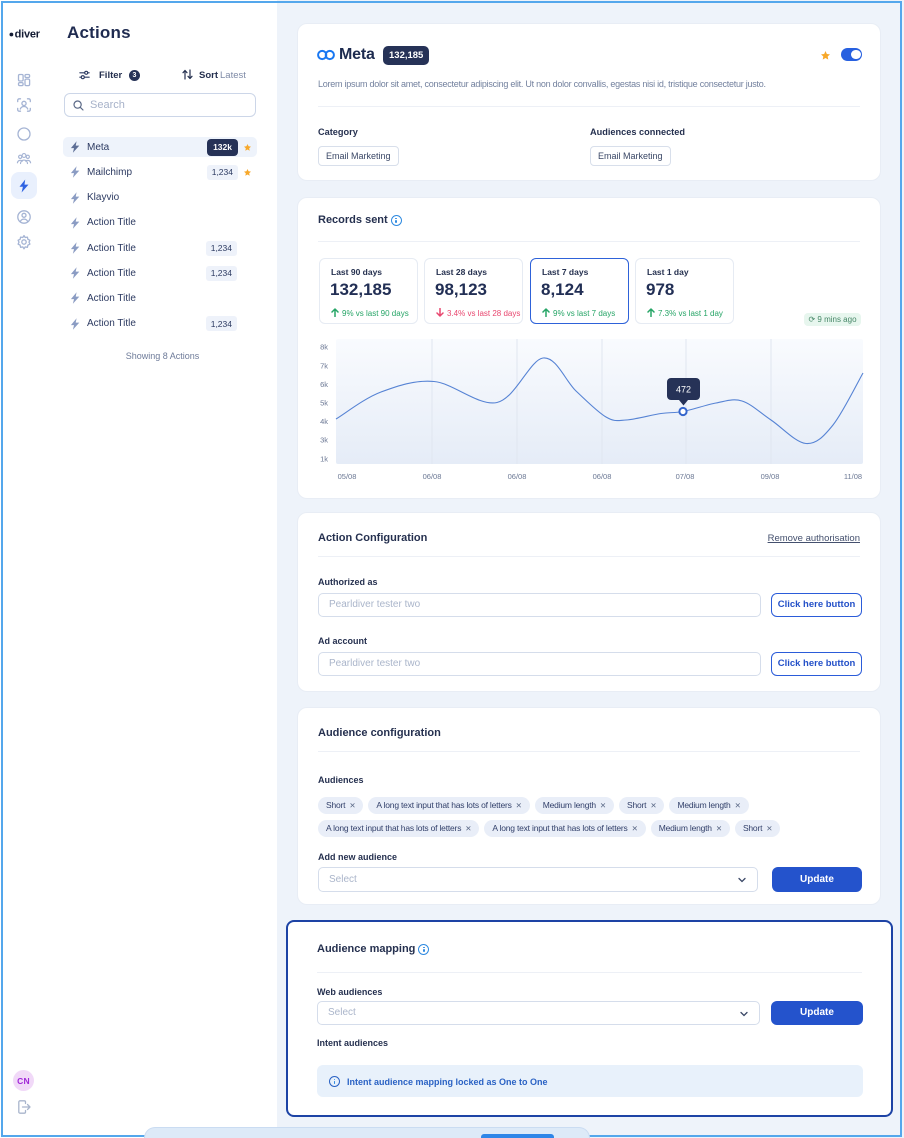  Describe the element at coordinates (324, 347) in the screenshot. I see `svg-text: 8k` at that location.